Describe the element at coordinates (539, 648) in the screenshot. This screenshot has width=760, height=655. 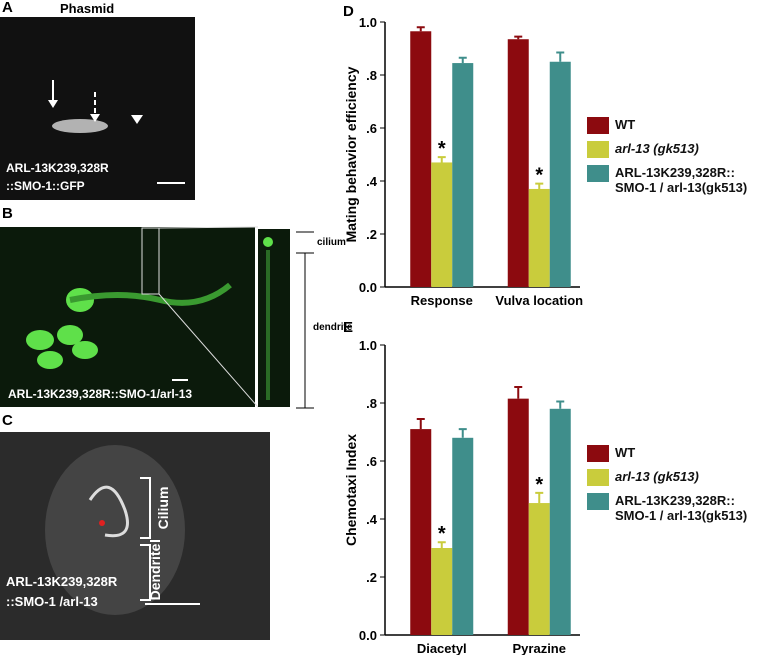
I see `x-tick-label: Pyrazine` at that location.